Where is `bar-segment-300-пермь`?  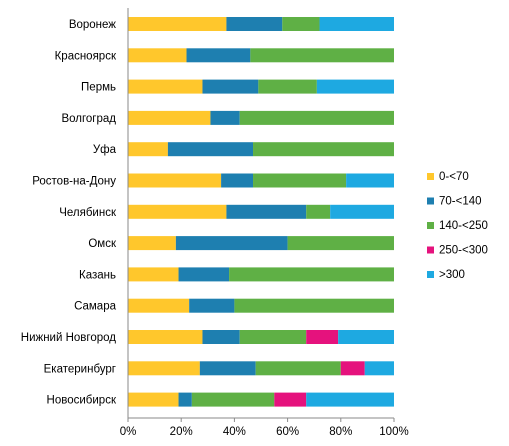
bar-segment-300-пермь is located at coordinates (355, 86).